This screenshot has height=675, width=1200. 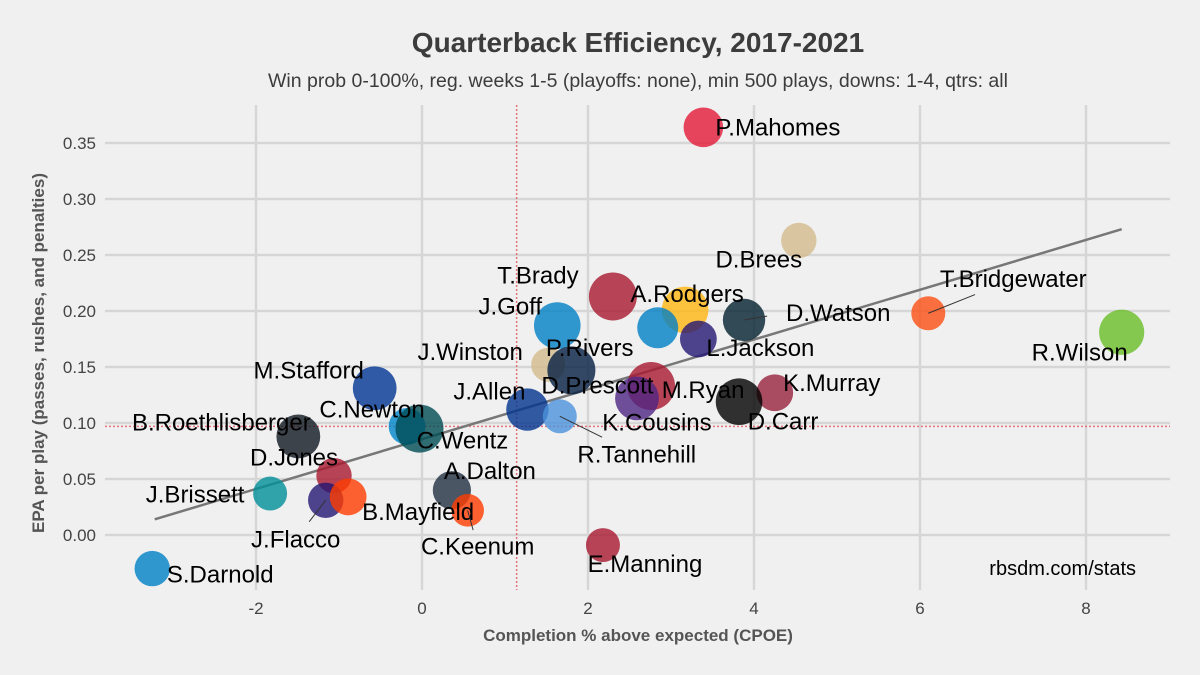 What do you see at coordinates (590, 348) in the screenshot?
I see `point-label: P.Rivers` at bounding box center [590, 348].